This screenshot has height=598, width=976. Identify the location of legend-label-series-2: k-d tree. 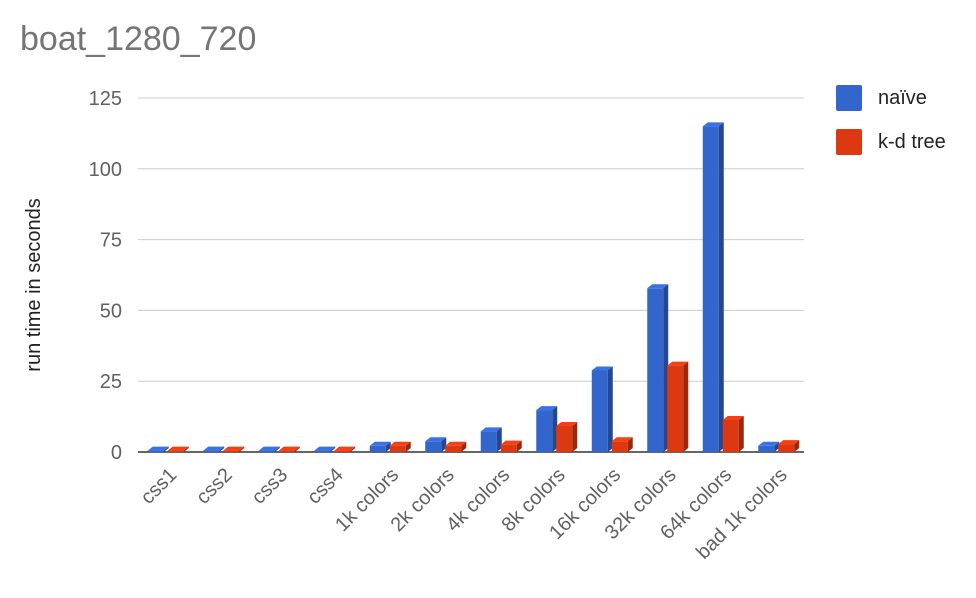
(912, 141).